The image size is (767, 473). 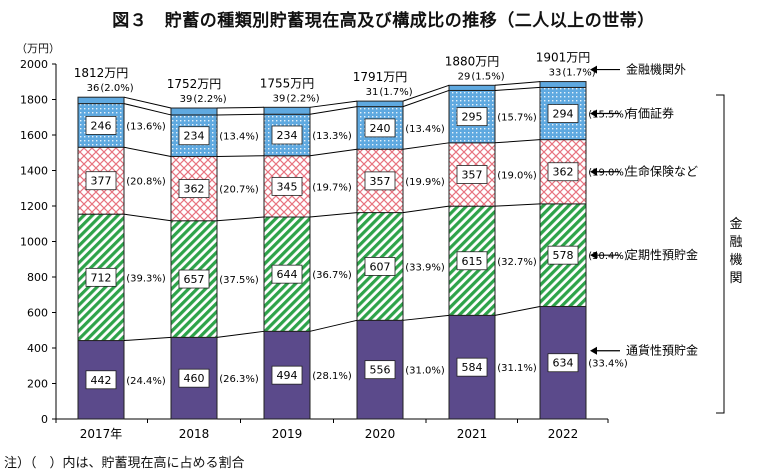 What do you see at coordinates (662, 350) in the screenshot?
I see `legend-label: 通貨性預貯金` at bounding box center [662, 350].